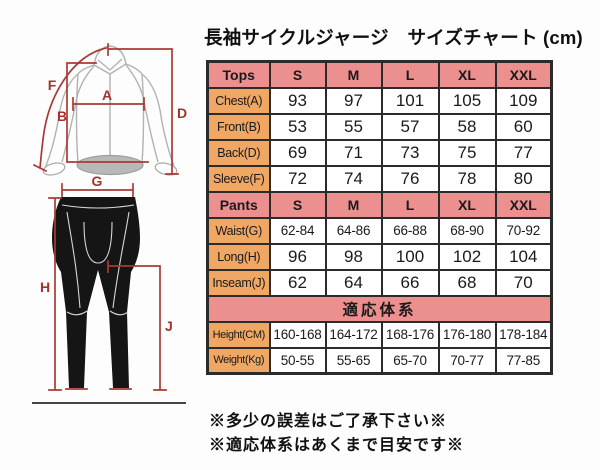 This screenshot has width=600, height=470. Describe the element at coordinates (238, 100) in the screenshot. I see `row-label-cell: Chest(A)` at that location.